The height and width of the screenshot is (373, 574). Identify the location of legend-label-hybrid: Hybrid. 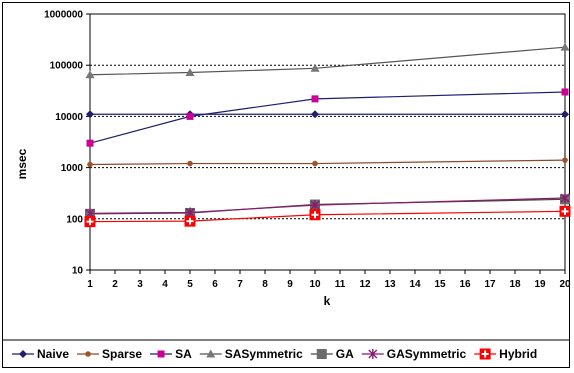
(518, 354).